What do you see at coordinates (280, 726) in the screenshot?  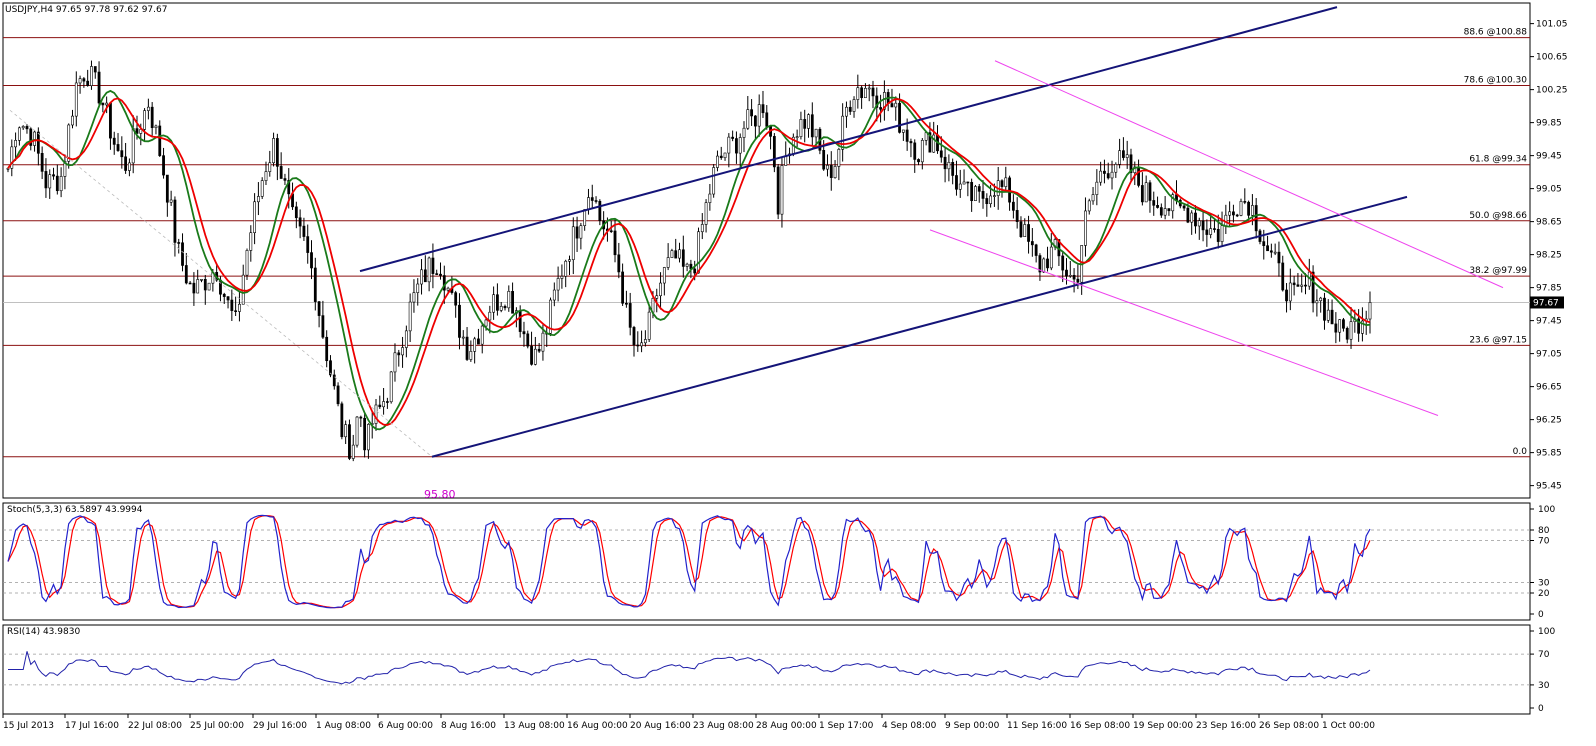 I see `time-tick-label: 29 Jul 16:00` at bounding box center [280, 726].